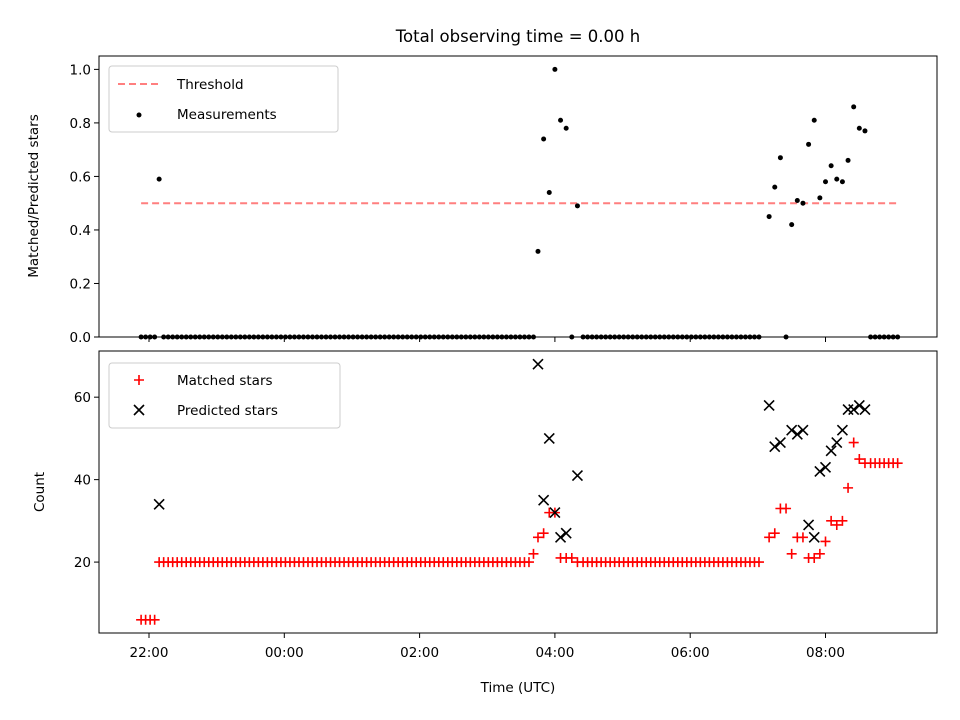 This screenshot has width=960, height=720. What do you see at coordinates (149, 653) in the screenshot?
I see `x-tick-label: 22:00` at bounding box center [149, 653].